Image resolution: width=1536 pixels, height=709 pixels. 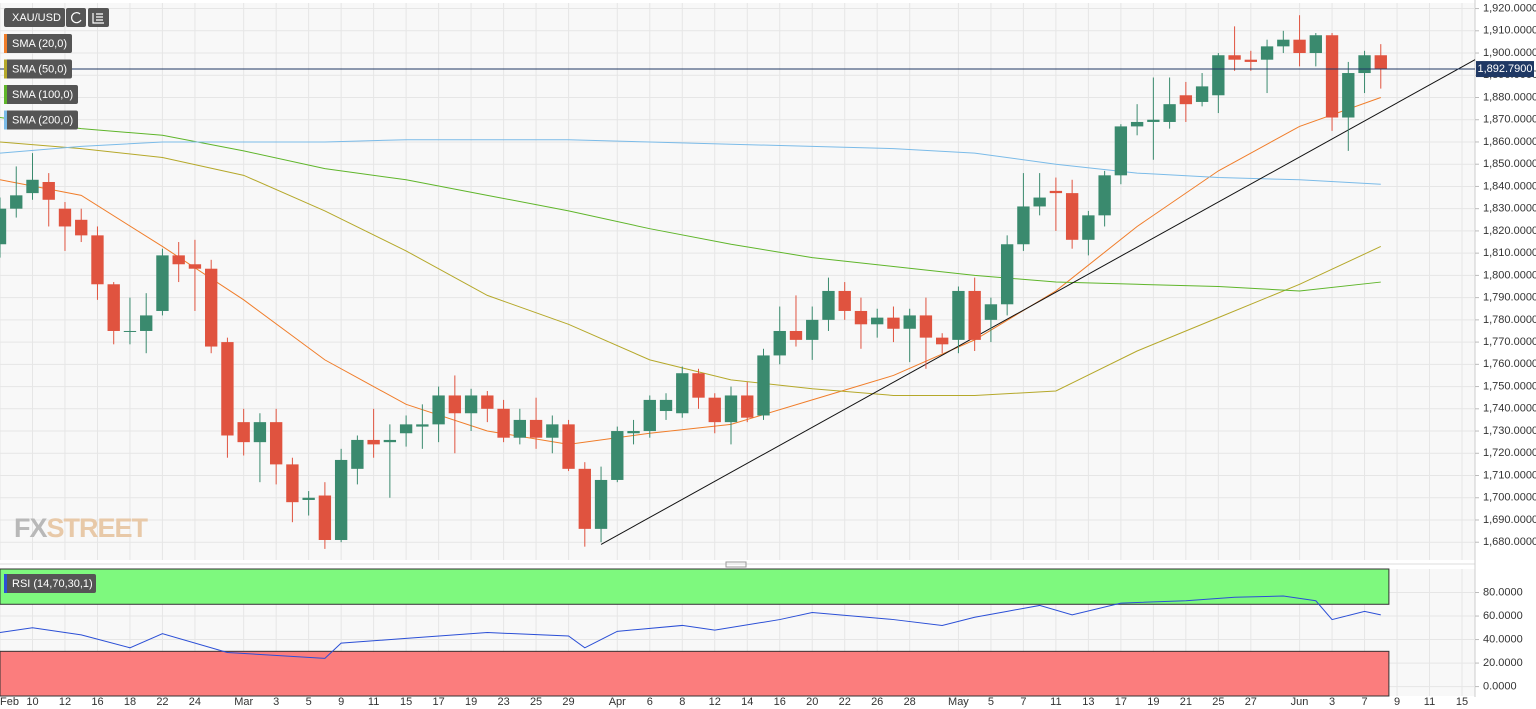 I want to click on y-tick-label: 1,870.0000, so click(x=1509, y=120).